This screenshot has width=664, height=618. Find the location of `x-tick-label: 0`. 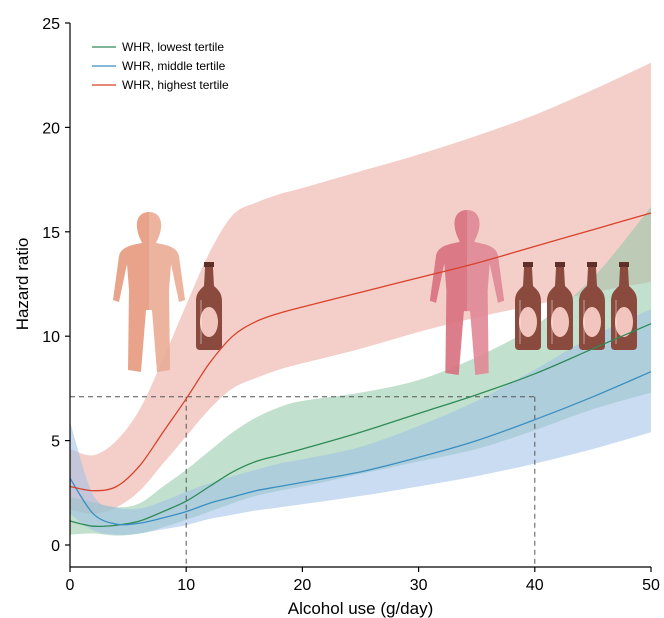

x-tick-label: 0 is located at coordinates (70, 585).